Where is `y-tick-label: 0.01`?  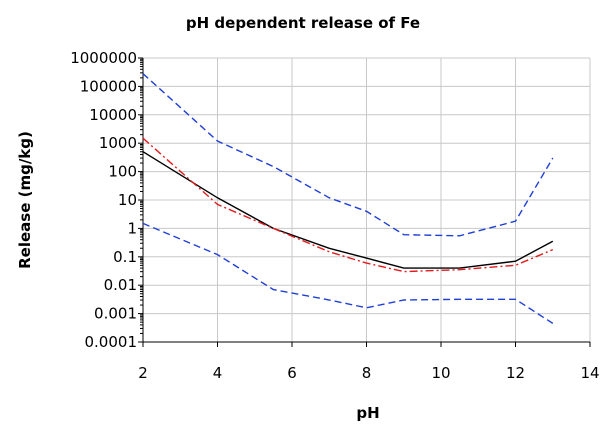 y-tick-label: 0.01 is located at coordinates (120, 285).